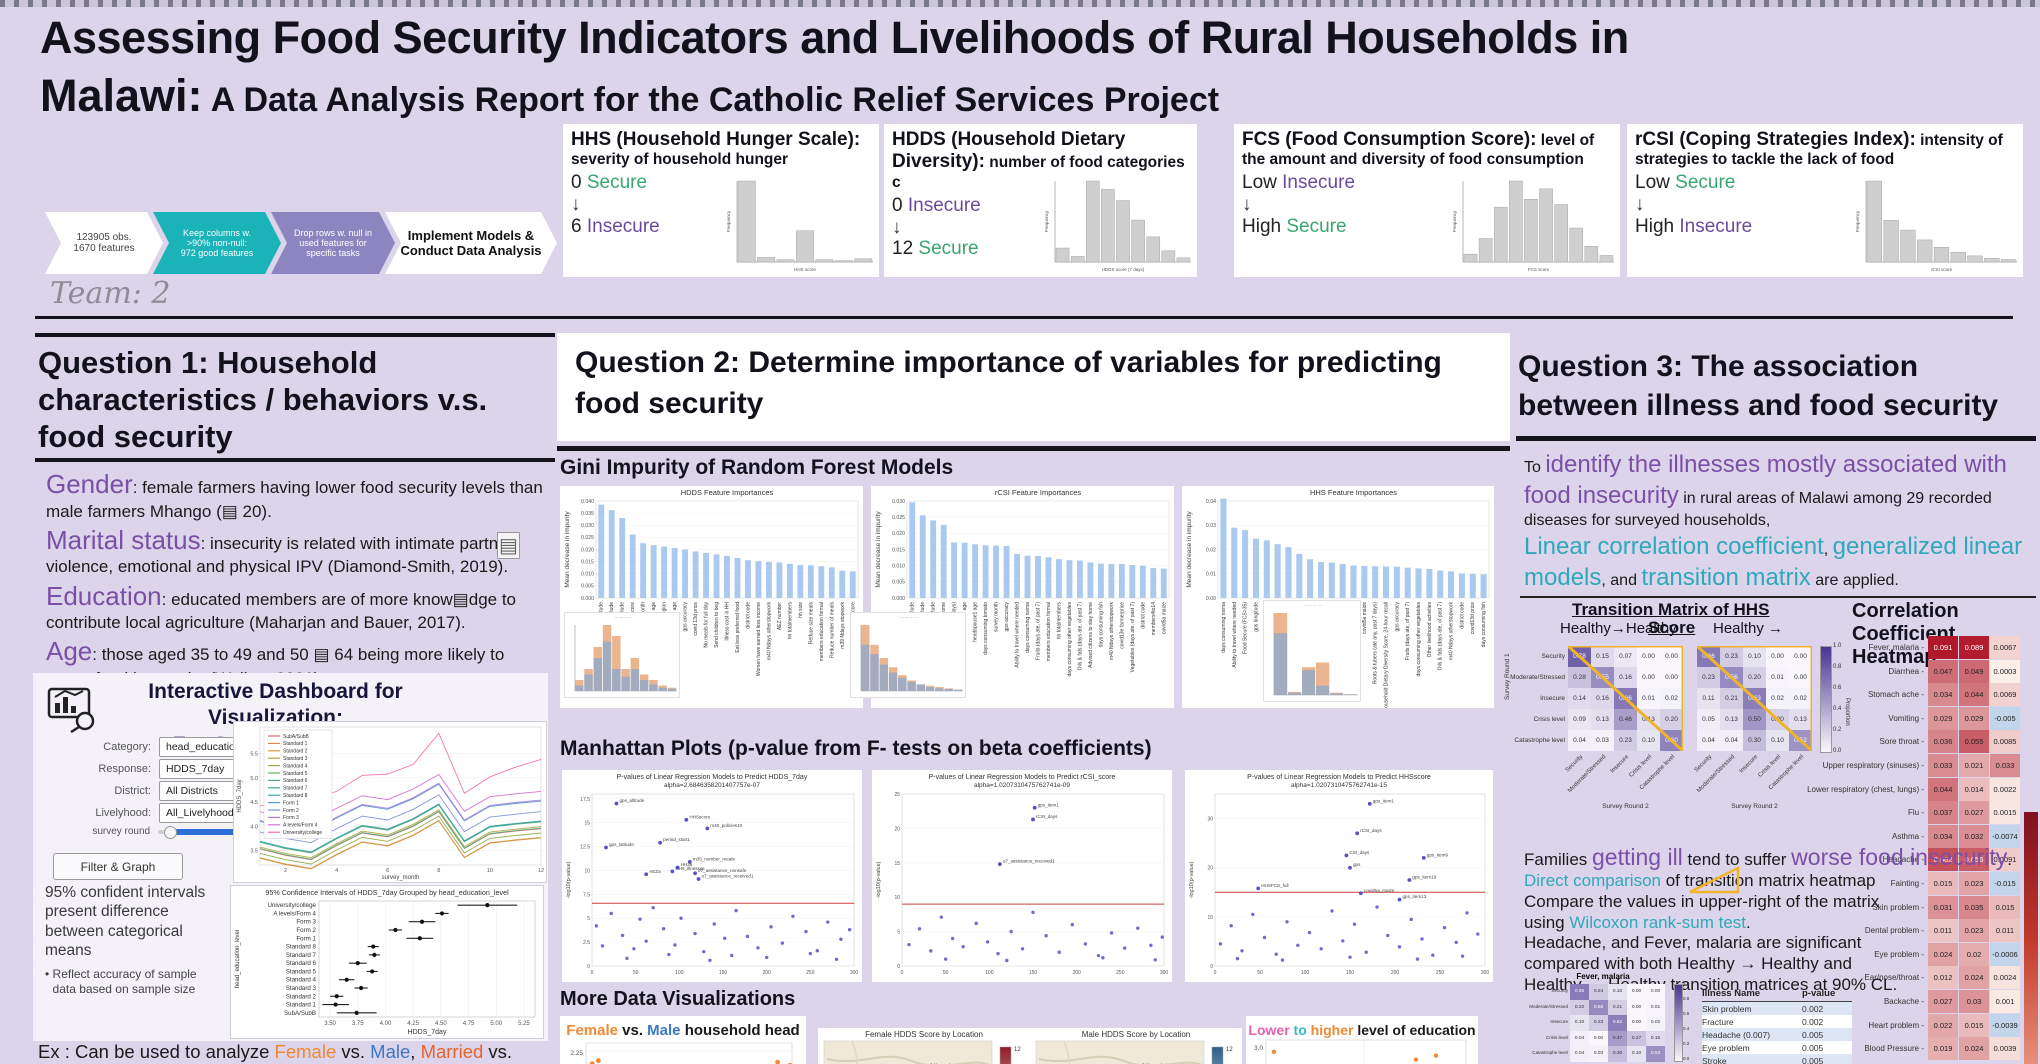 This screenshot has height=1064, width=2040. I want to click on gini-bar-label: Ability to travel where needed, so click(1018, 635).